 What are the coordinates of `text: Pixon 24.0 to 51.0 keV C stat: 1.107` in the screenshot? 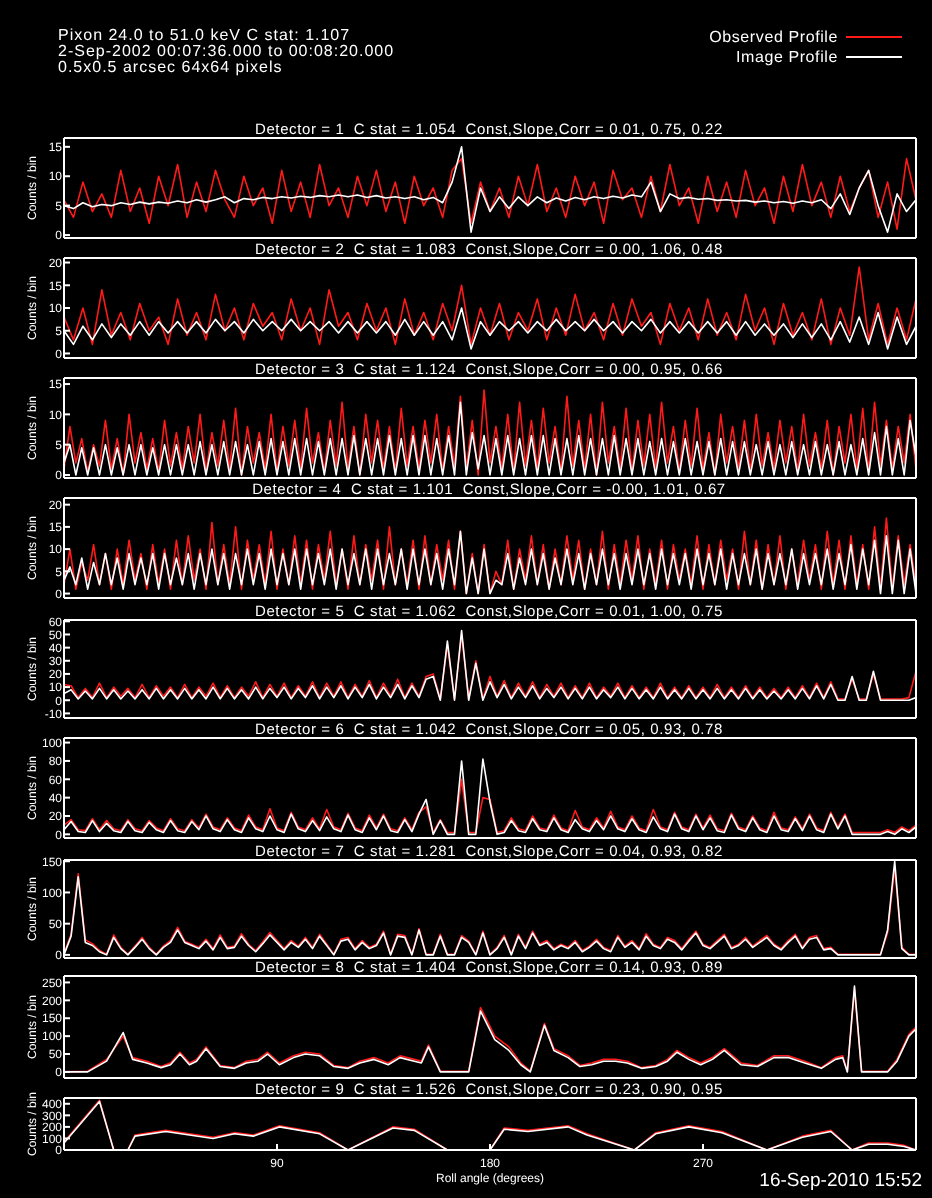 It's located at (204, 35).